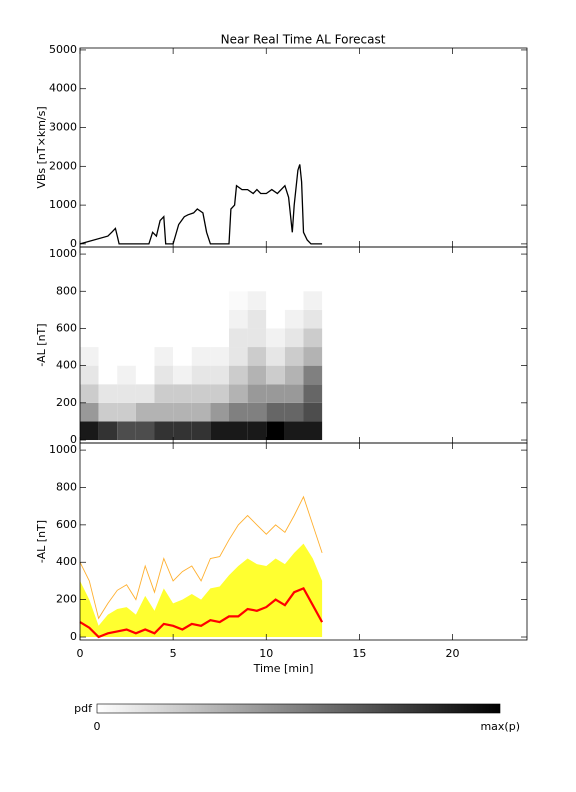  Describe the element at coordinates (97, 726) in the screenshot. I see `colorbar-min: 0` at that location.